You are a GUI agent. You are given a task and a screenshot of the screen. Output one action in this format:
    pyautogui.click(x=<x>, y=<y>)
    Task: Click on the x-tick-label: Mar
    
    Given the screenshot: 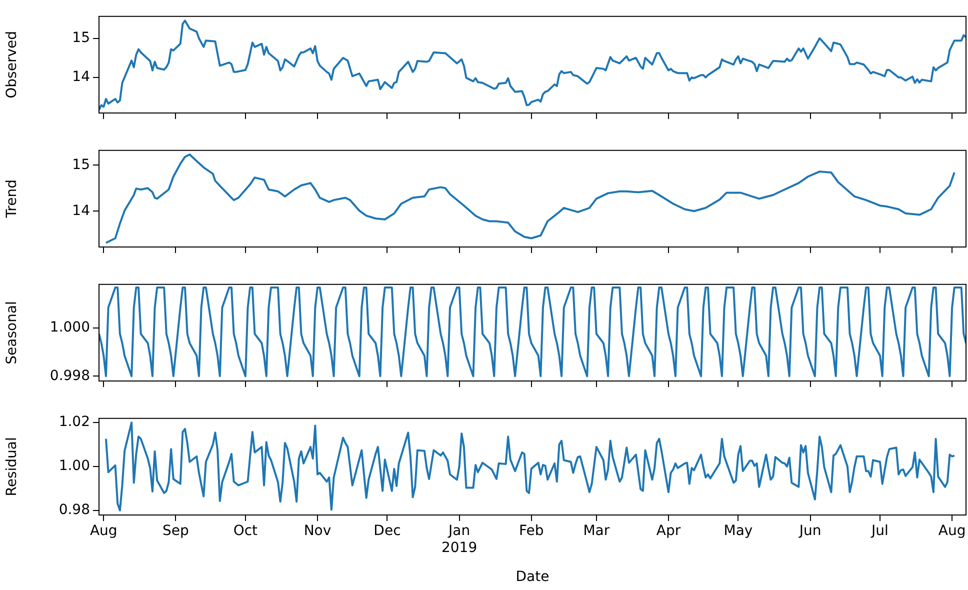 What is the action you would take?
    pyautogui.click(x=596, y=531)
    